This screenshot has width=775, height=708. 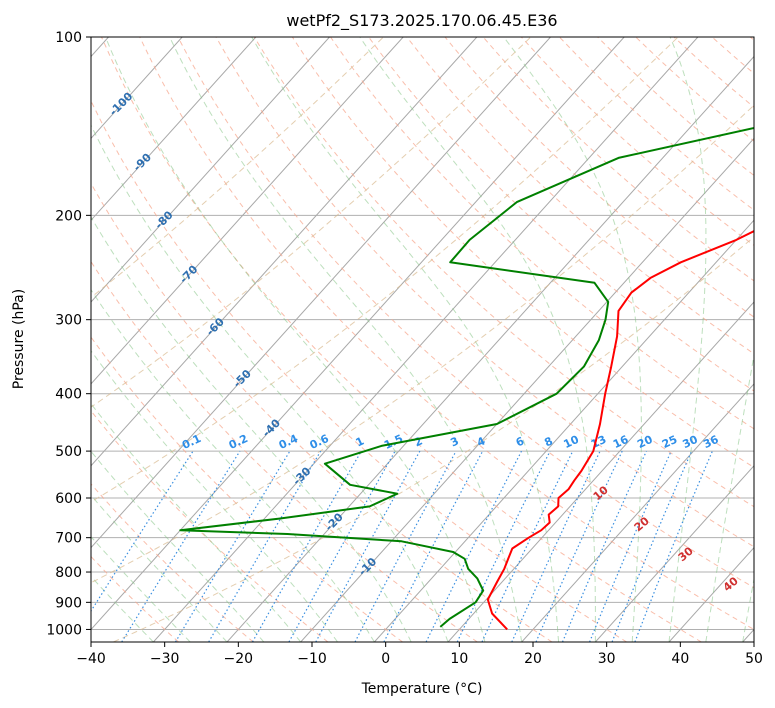 What do you see at coordinates (191, 442) in the screenshot?
I see `mixing-ratio-label: 0.1` at bounding box center [191, 442].